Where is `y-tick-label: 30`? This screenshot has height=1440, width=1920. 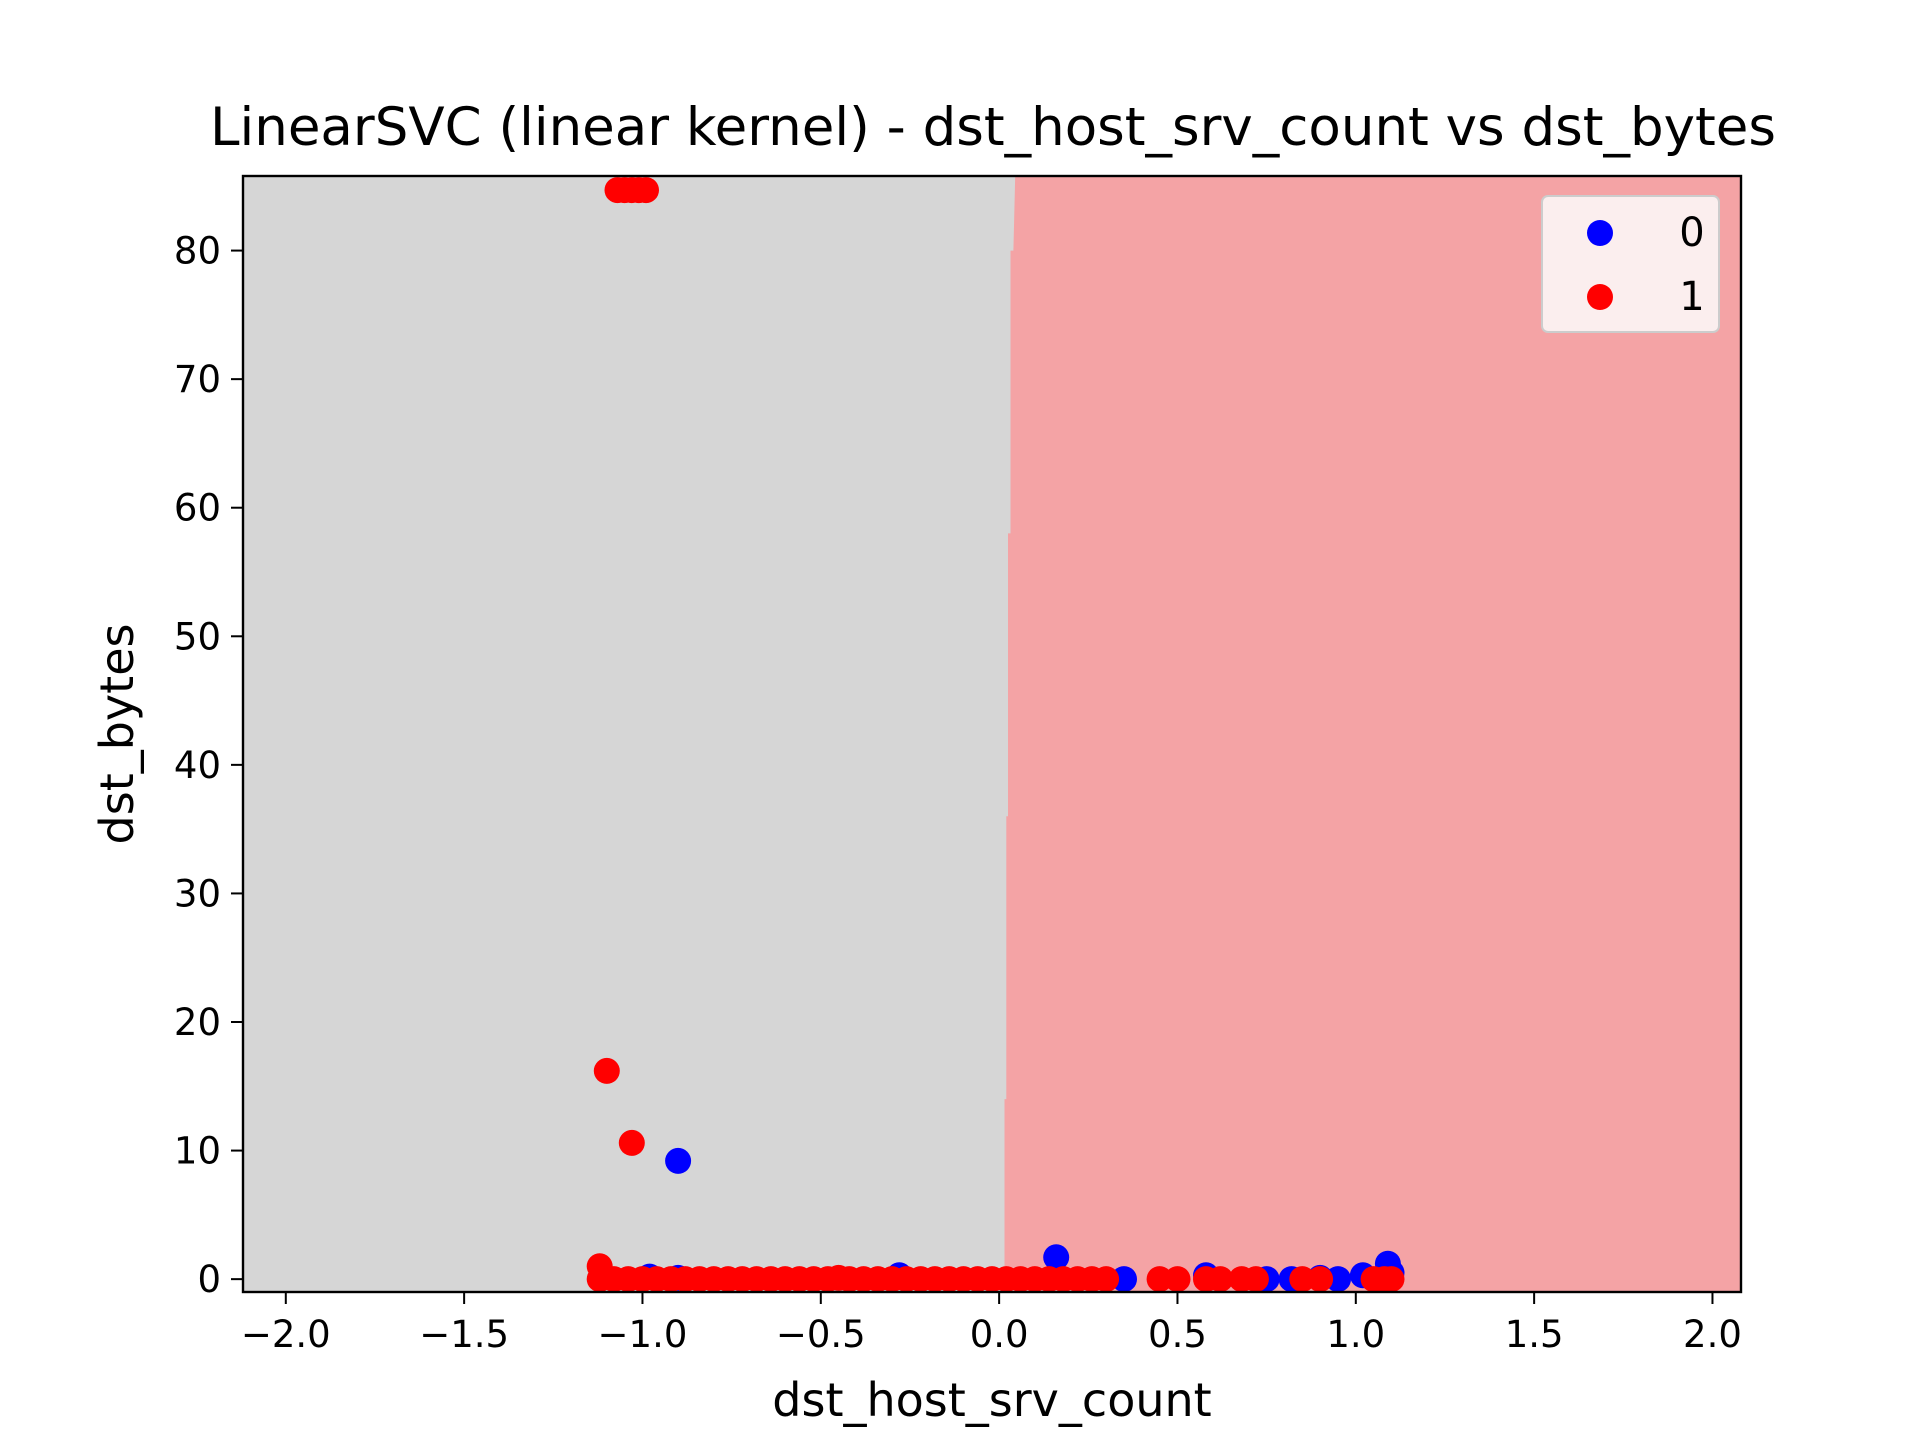
y-tick-label: 30 is located at coordinates (197, 893).